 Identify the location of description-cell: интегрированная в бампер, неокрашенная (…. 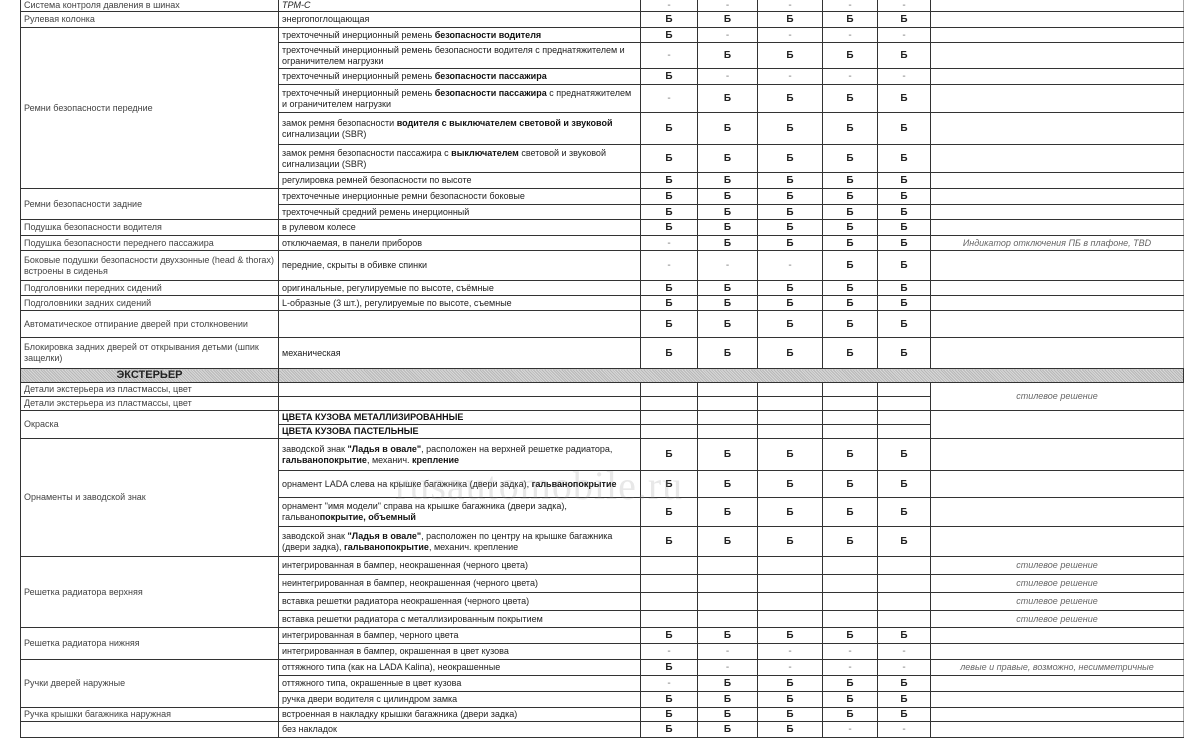
(459, 565).